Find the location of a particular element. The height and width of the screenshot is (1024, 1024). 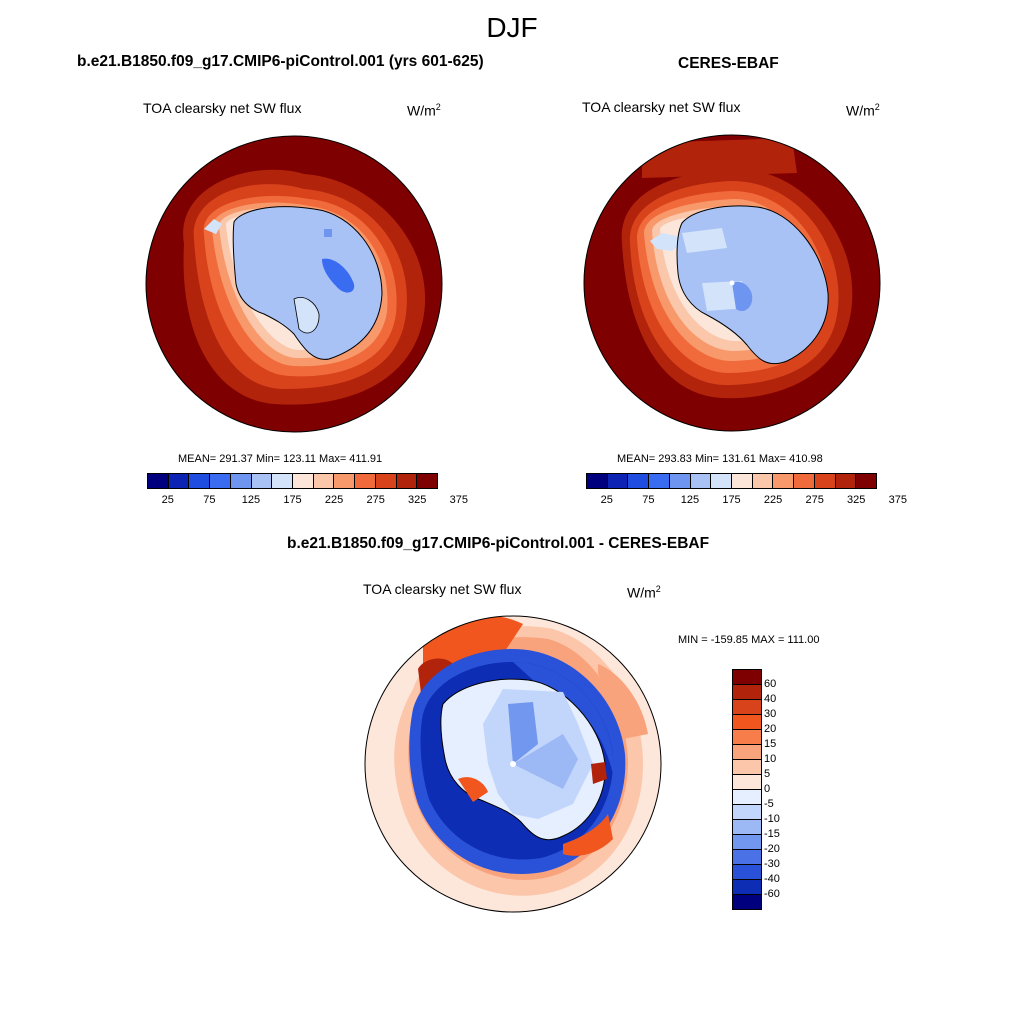

diff-polar-map is located at coordinates (513, 764).